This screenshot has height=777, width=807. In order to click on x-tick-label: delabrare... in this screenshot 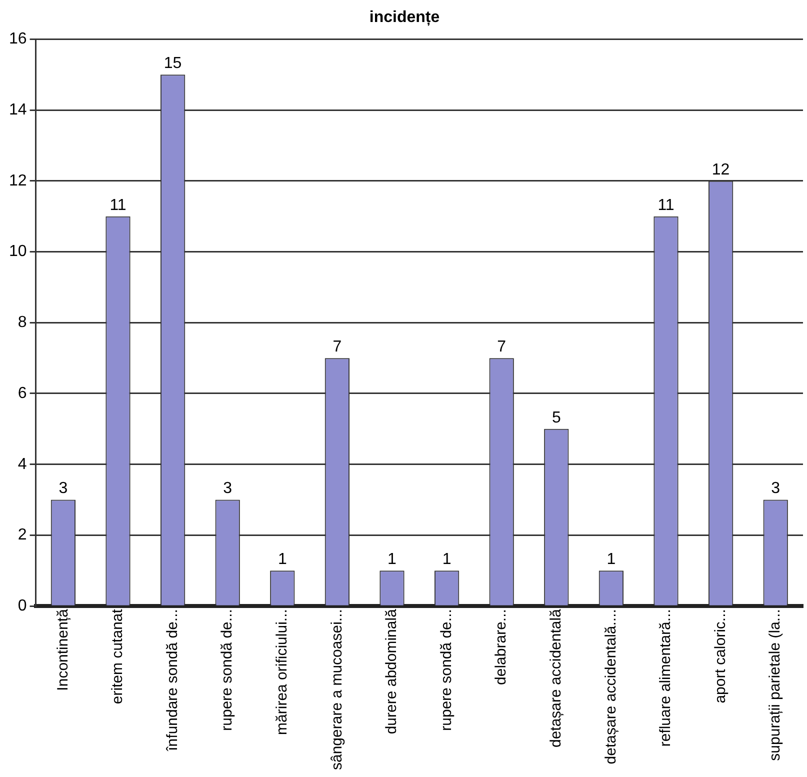, I will do `click(501, 647)`.